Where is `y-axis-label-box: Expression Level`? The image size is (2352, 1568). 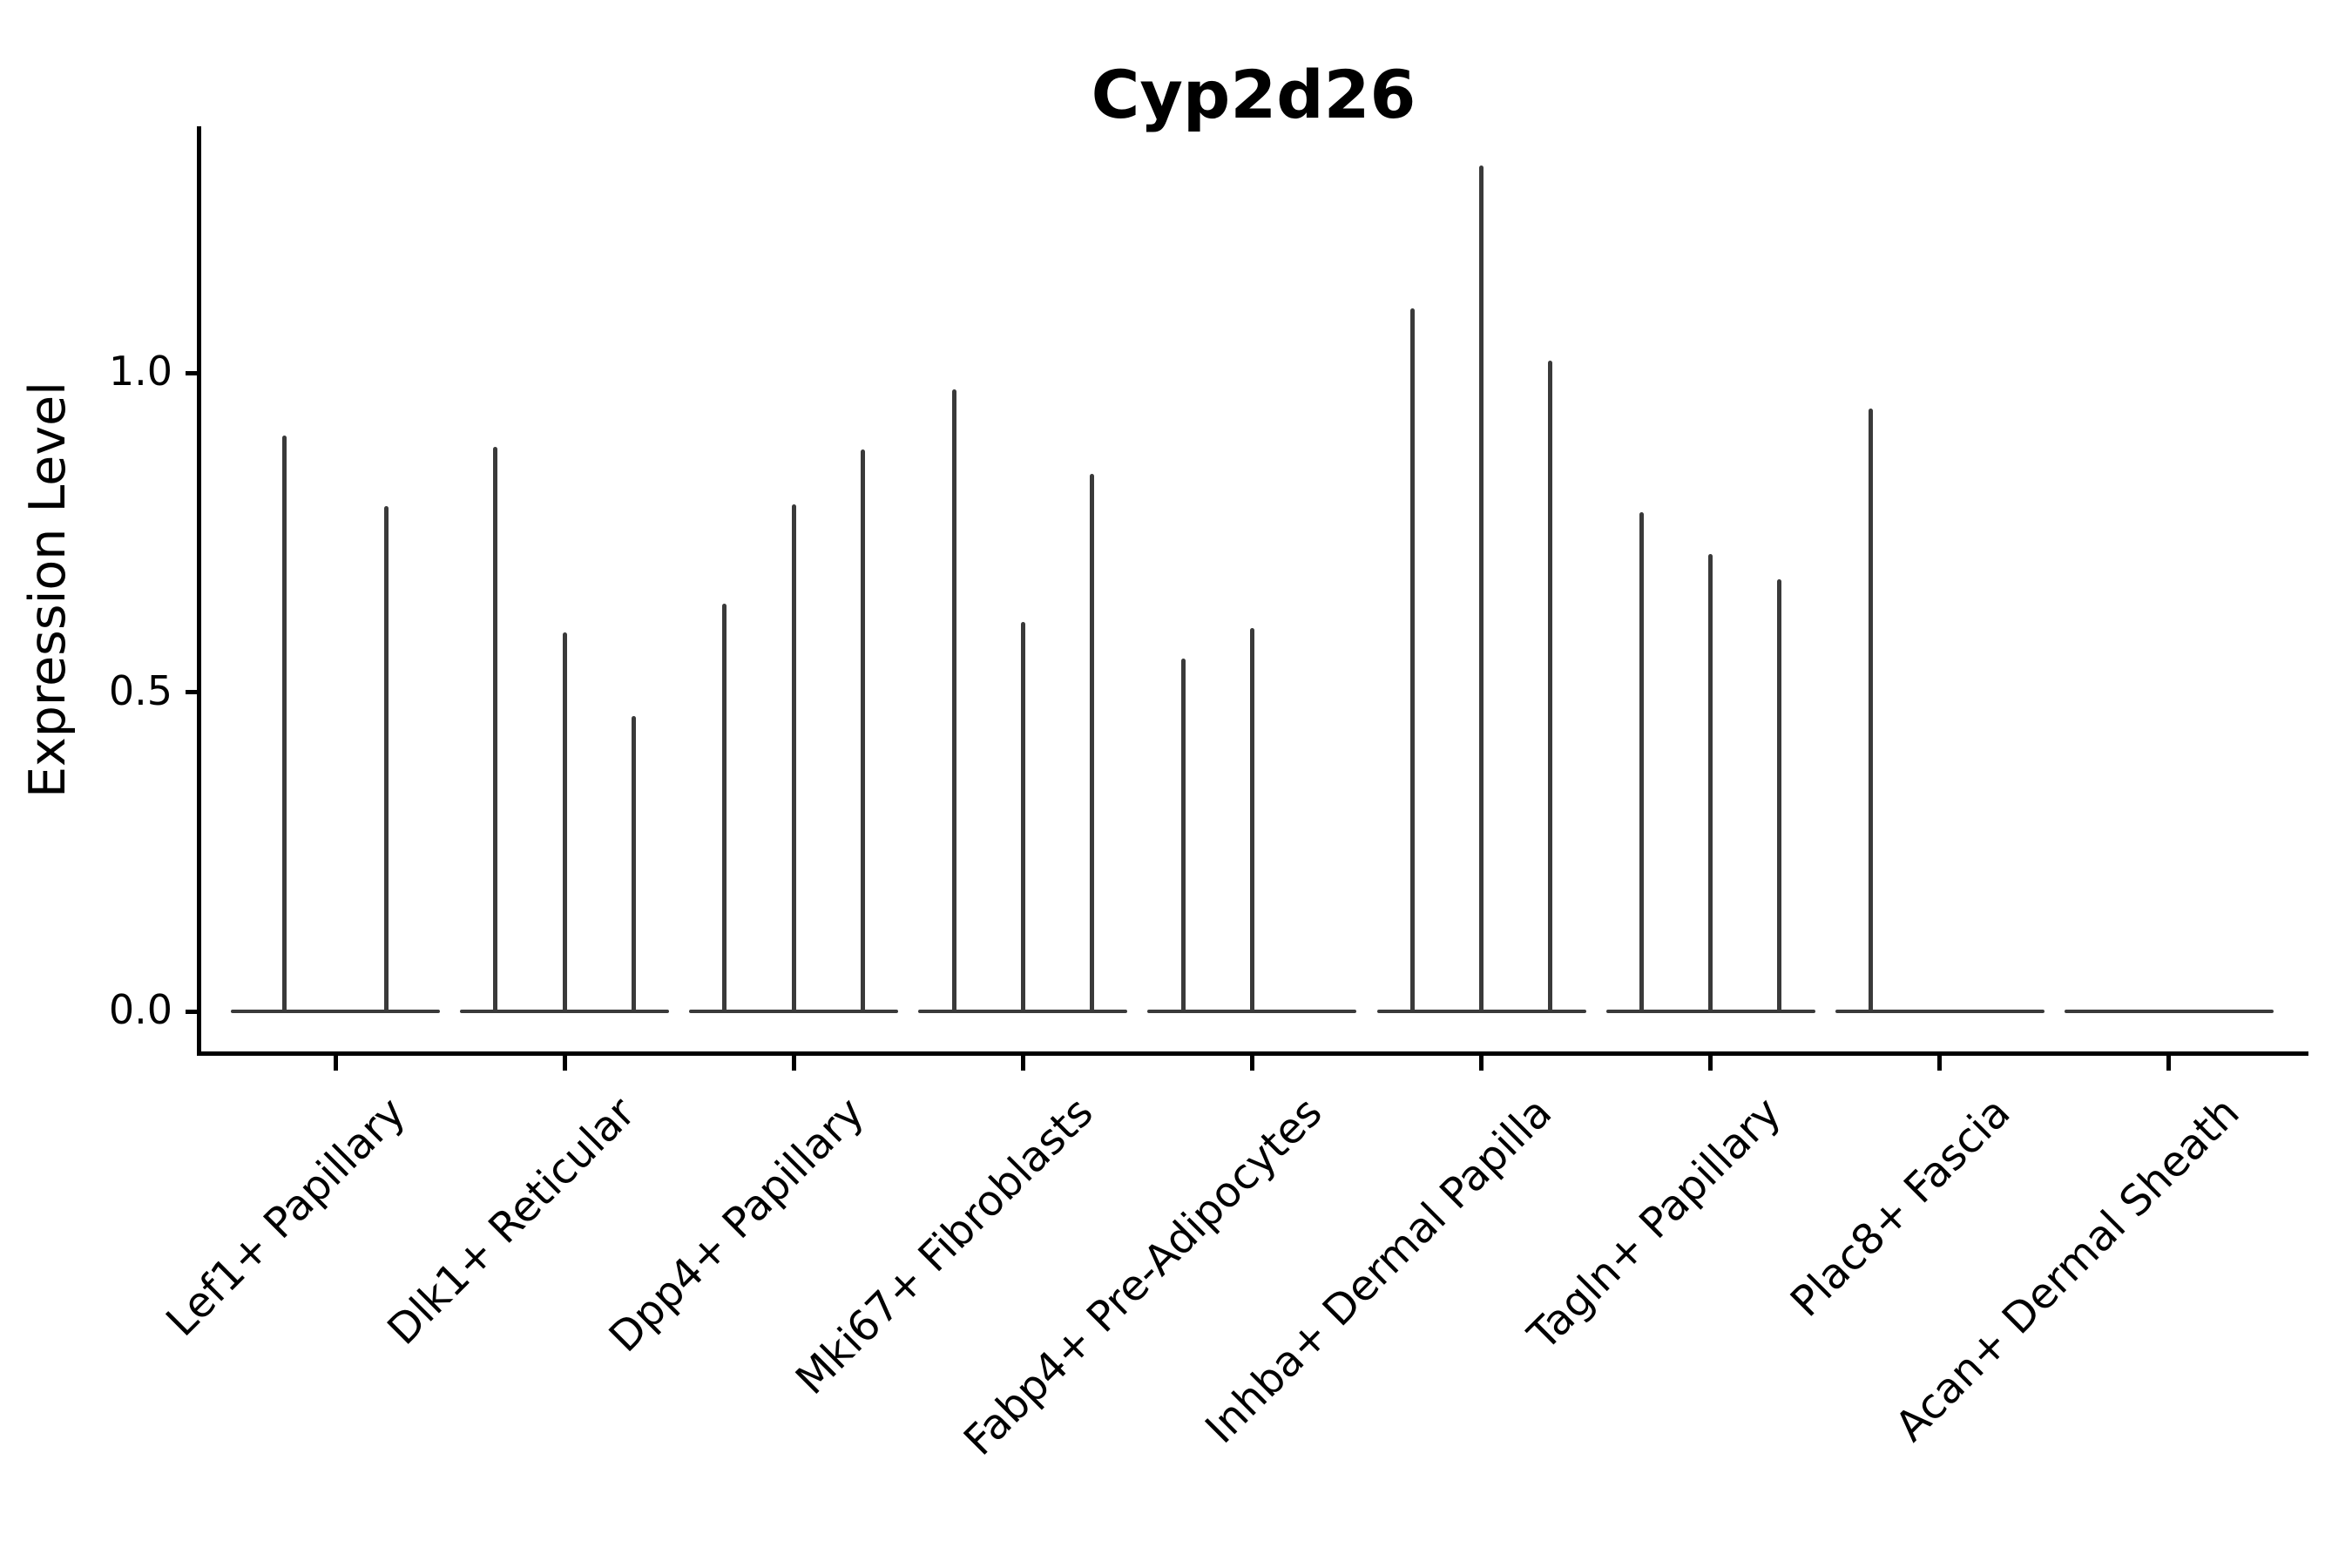
y-axis-label-box: Expression Level is located at coordinates (48, 589).